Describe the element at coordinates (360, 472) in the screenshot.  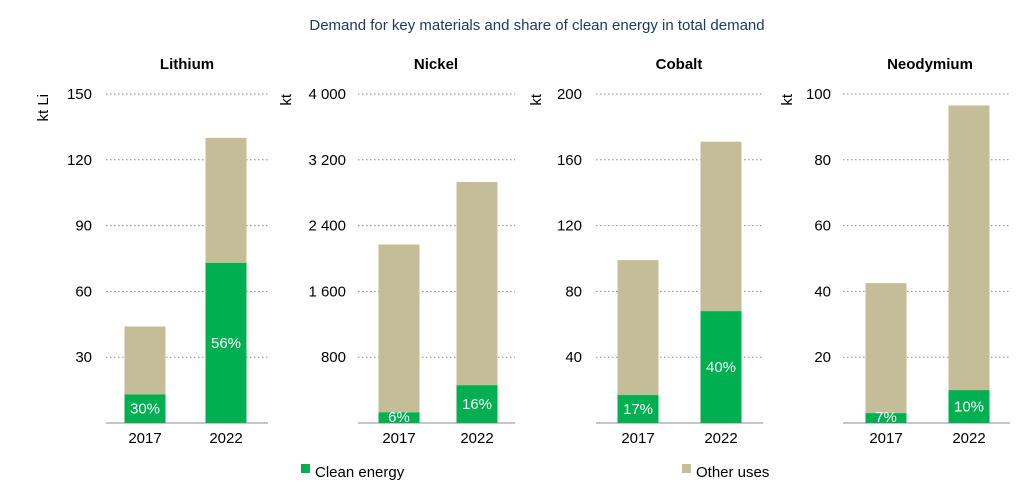
I see `legend-label-clean-energy: Clean energy` at that location.